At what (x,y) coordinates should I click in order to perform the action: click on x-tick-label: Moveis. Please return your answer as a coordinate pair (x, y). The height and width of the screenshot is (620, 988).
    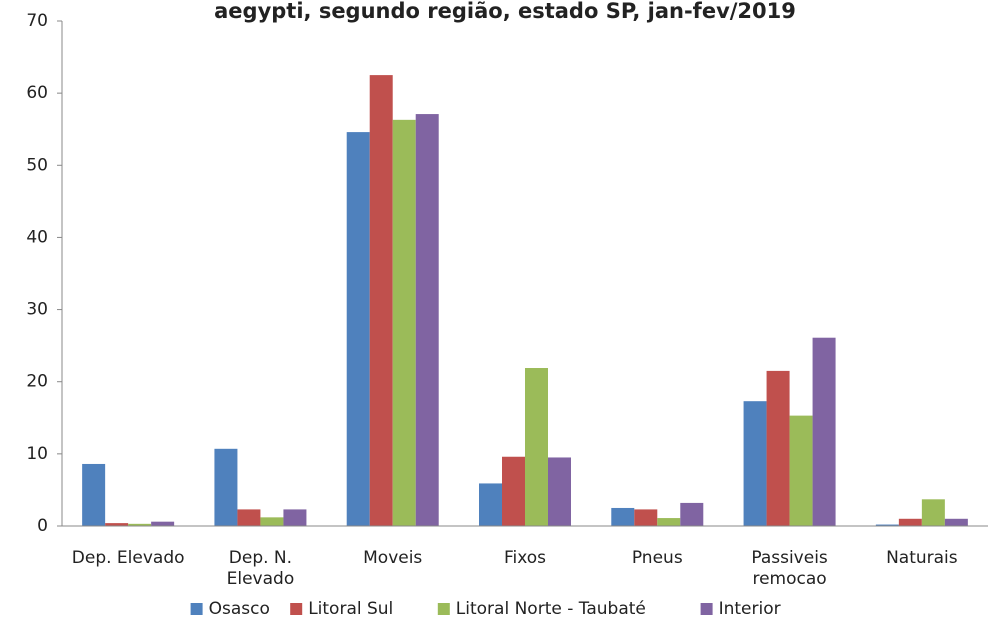
    Looking at the image, I should click on (392, 558).